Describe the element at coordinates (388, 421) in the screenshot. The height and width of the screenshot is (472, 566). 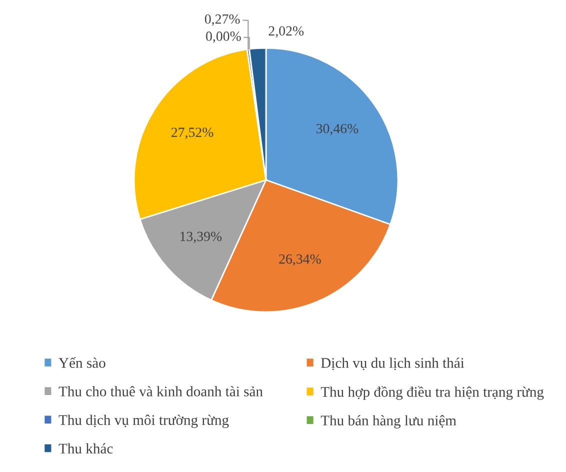
I see `legend-label: Thu bán hàng lưu niệm` at that location.